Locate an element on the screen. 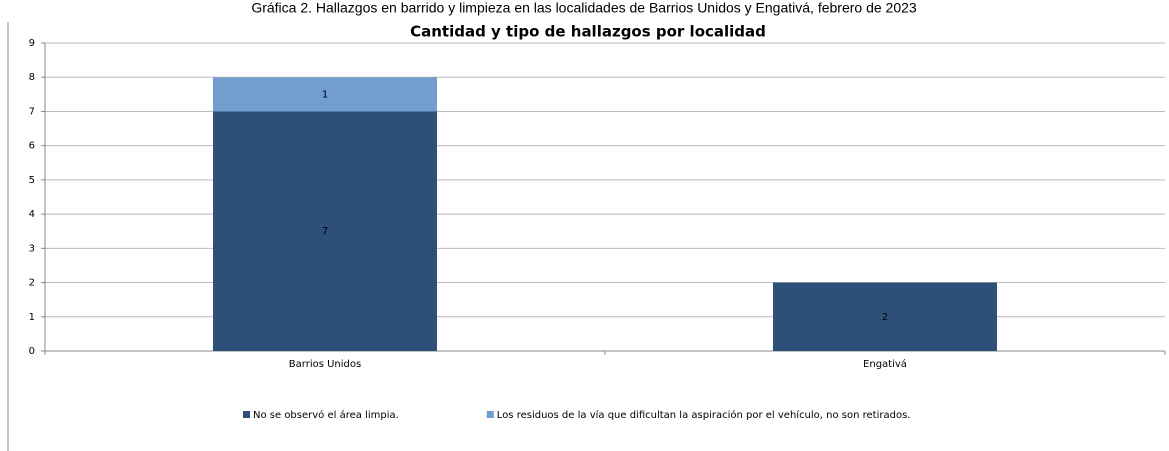 This screenshot has width=1169, height=451. x-tick-label: Barrios Unidos is located at coordinates (325, 364).